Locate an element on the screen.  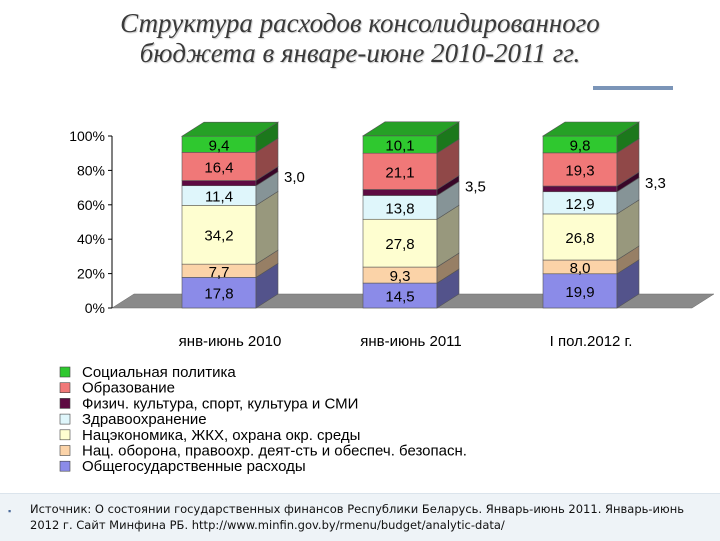
y-tick-label: 20% is located at coordinates (91, 274).